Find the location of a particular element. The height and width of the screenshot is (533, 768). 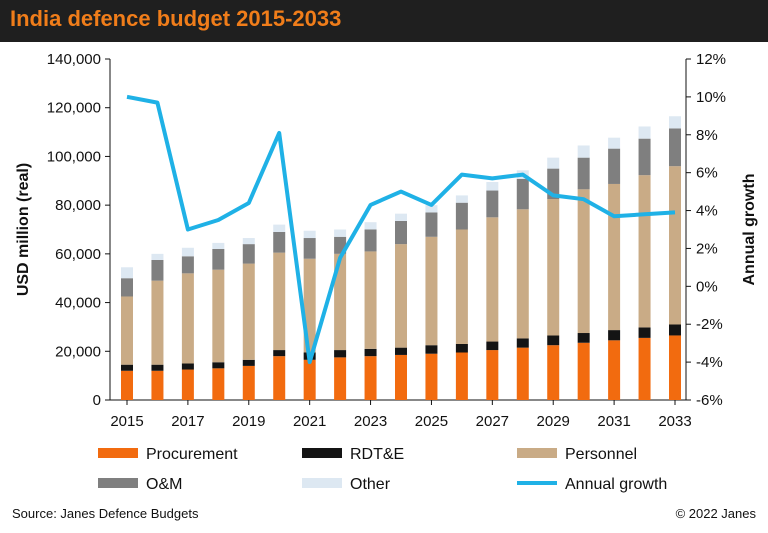

legend-swatch-o-m is located at coordinates (118, 483).